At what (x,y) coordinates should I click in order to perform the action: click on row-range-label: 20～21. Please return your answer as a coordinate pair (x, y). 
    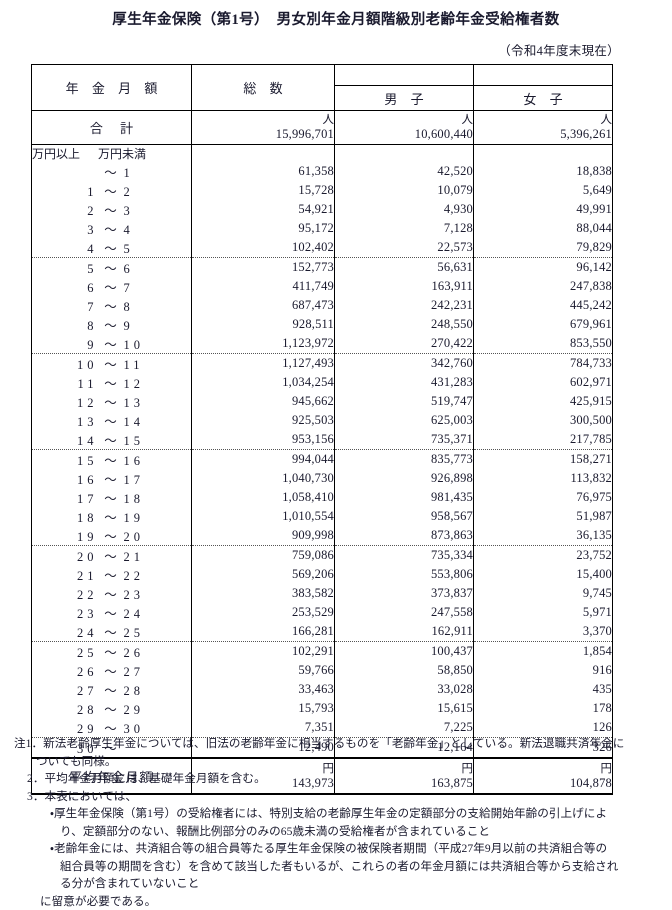
    Looking at the image, I should click on (112, 556).